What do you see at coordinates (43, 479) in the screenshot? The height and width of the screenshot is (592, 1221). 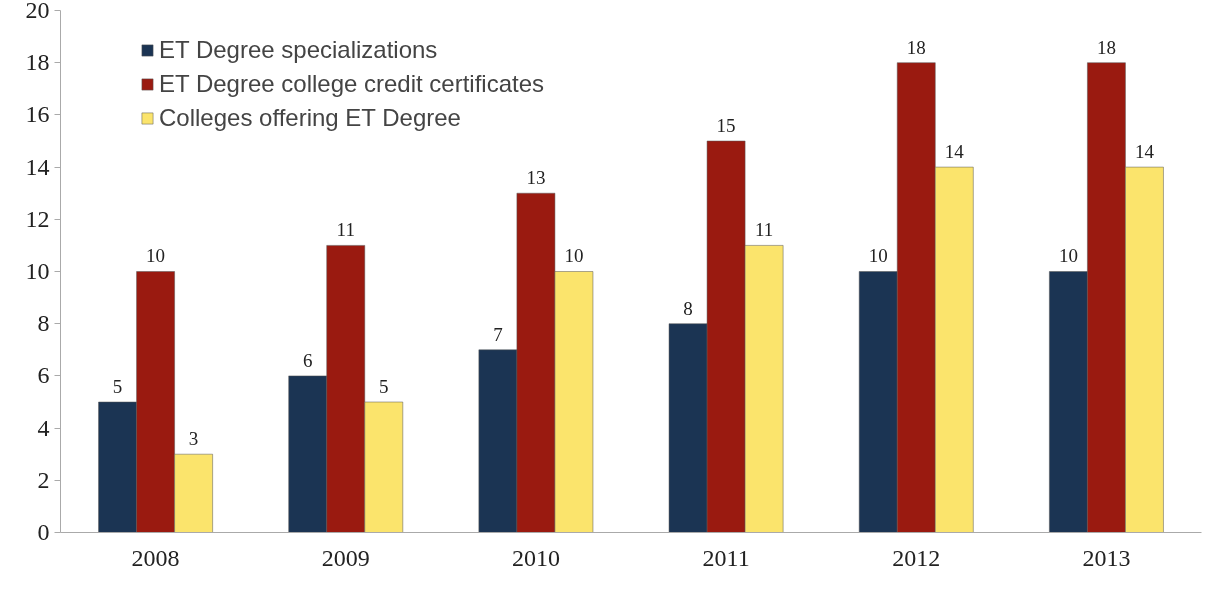 I see `y-tick-label: 2` at bounding box center [43, 479].